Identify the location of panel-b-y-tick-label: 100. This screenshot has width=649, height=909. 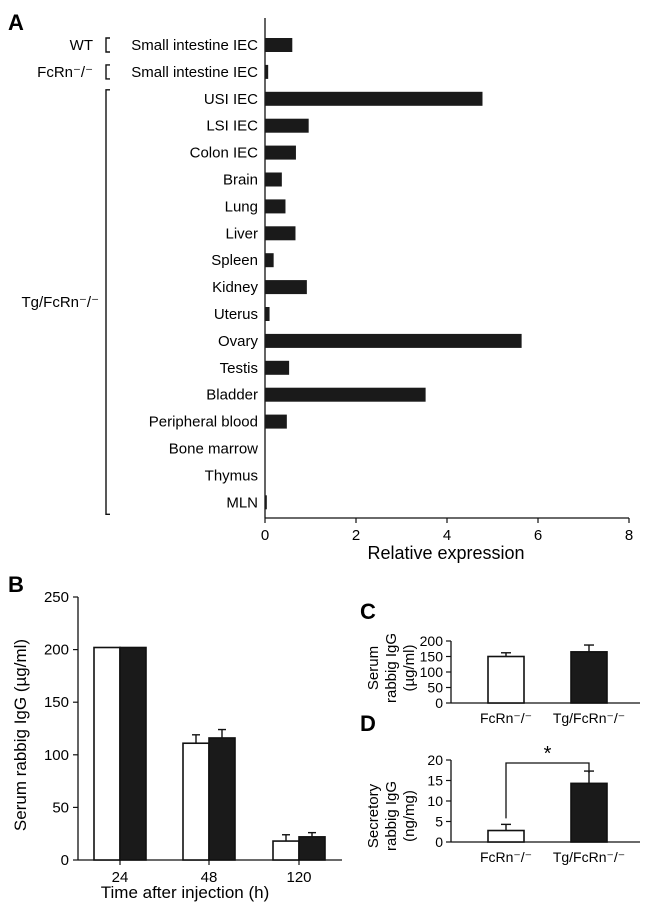
(56, 755).